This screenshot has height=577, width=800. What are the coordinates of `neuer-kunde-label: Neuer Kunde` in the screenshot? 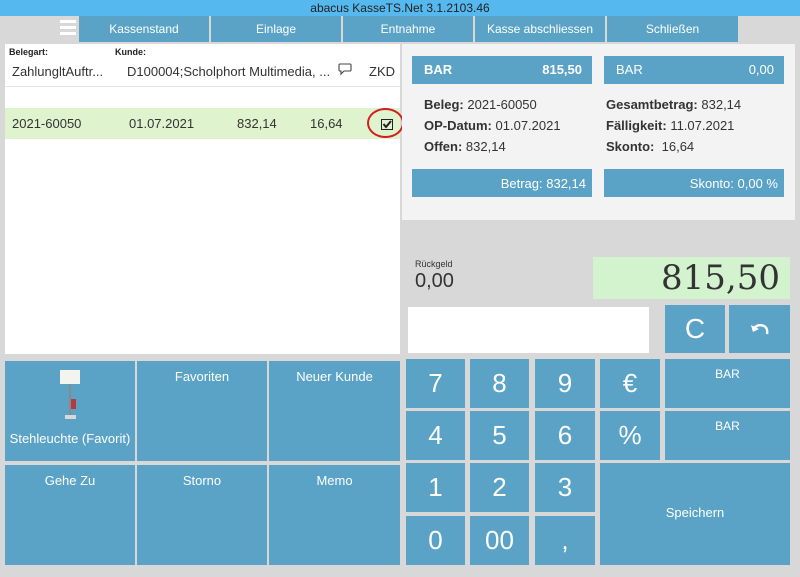 It's located at (334, 376).